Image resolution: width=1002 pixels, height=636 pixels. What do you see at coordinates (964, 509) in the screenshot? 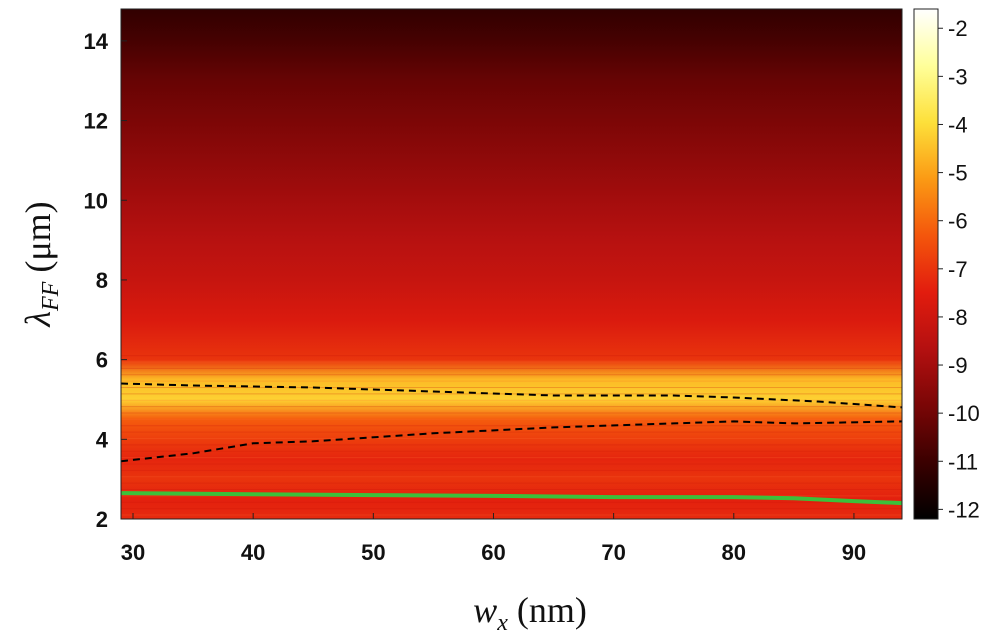
I see `colorbar-tick-label: -12` at bounding box center [964, 509].